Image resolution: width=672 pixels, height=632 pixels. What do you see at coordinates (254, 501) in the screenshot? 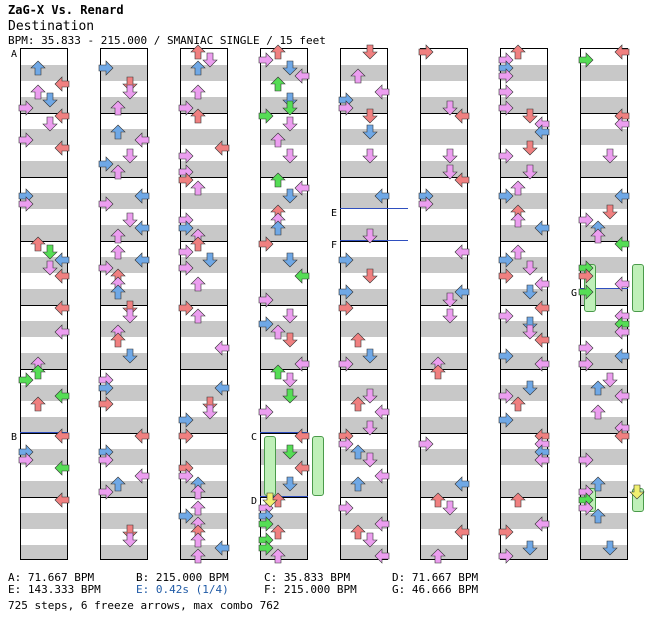
I see `marker-d: D` at bounding box center [254, 501].